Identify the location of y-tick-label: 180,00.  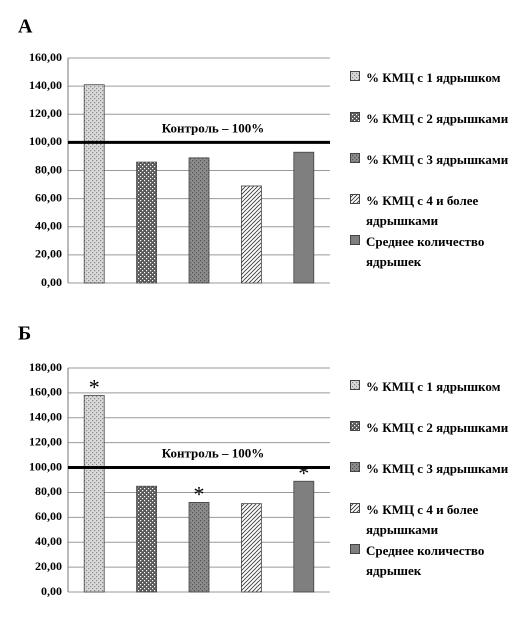
(45, 367).